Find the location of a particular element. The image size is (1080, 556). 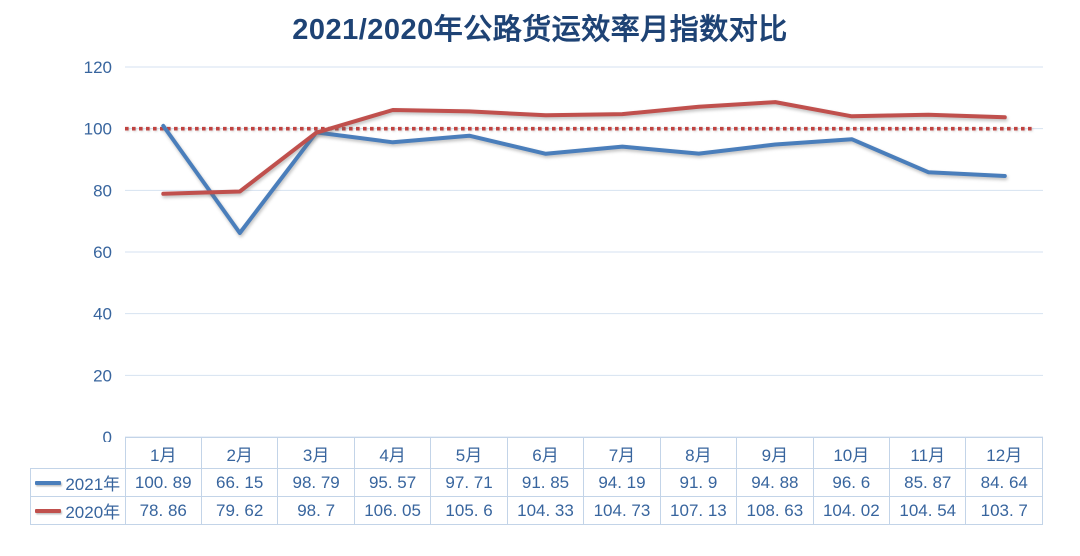

value-cell: 96. 6 is located at coordinates (851, 482).